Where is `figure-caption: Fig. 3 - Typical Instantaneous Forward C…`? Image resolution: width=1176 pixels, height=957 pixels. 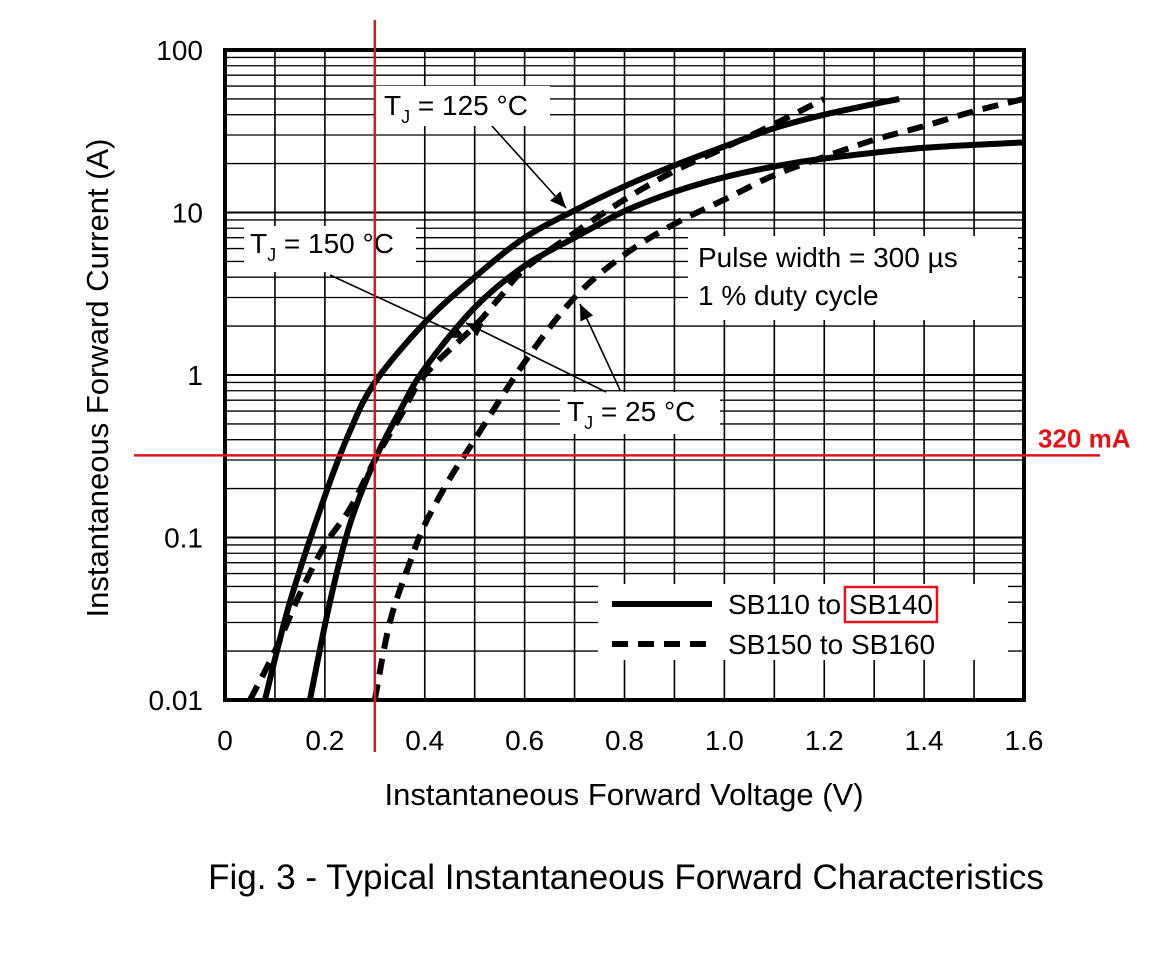 figure-caption: Fig. 3 - Typical Instantaneous Forward C… is located at coordinates (626, 877).